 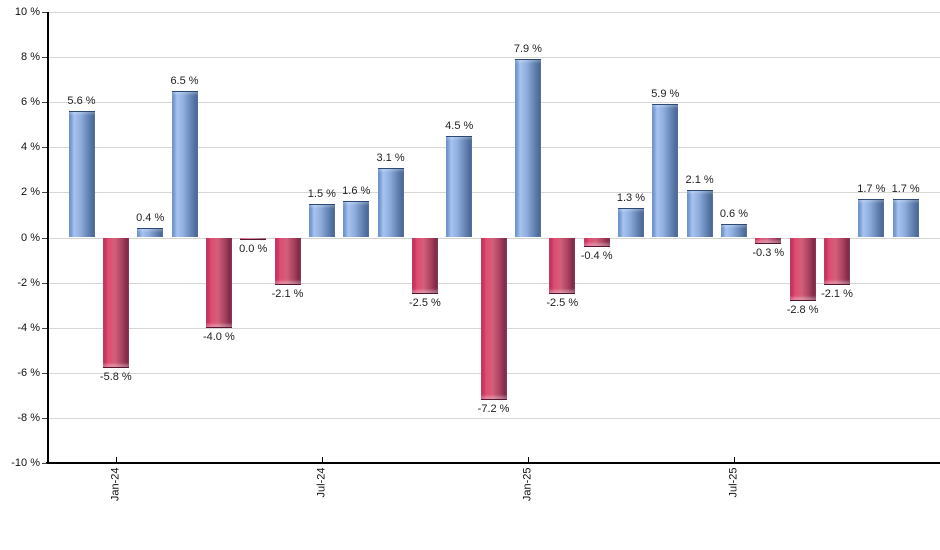 What do you see at coordinates (734, 213) in the screenshot?
I see `bar-value-label: 0.6 %` at bounding box center [734, 213].